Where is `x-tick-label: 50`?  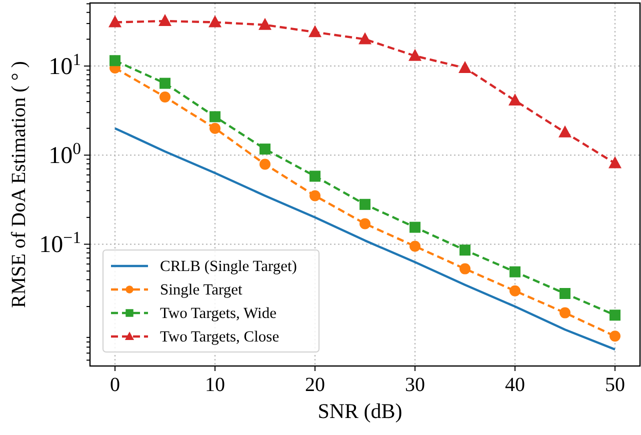
x-tick-label: 50 is located at coordinates (615, 385).